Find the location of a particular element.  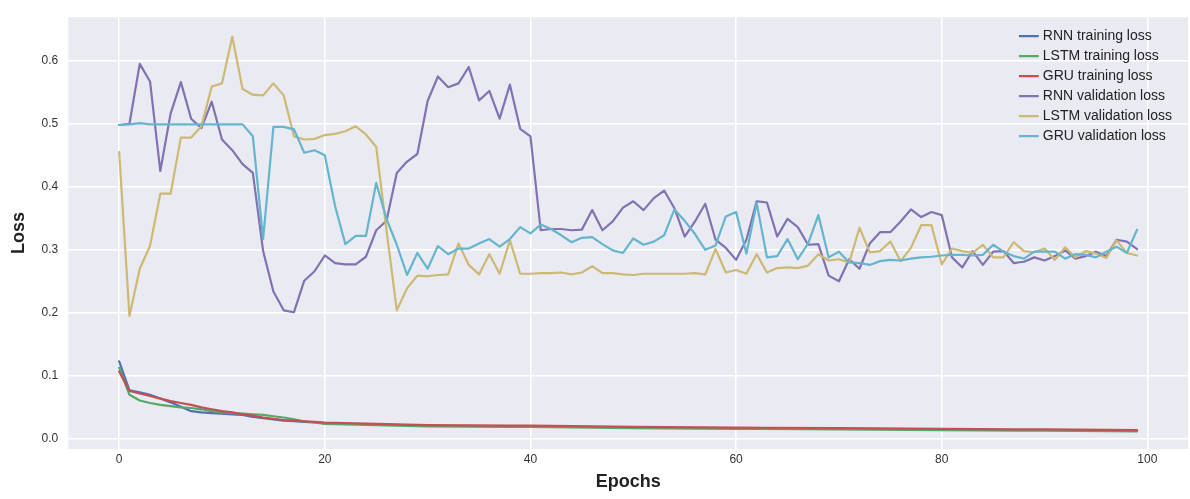

x-tick-label: 60 is located at coordinates (736, 458).